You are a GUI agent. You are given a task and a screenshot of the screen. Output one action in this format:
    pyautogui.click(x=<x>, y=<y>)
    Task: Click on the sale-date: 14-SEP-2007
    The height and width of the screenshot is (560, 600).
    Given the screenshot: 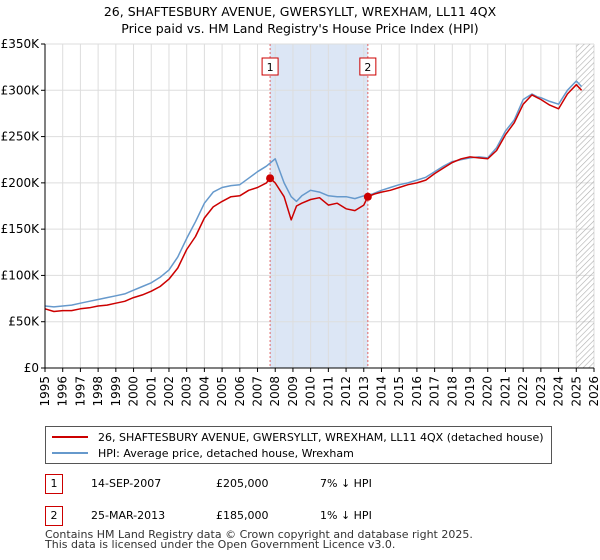 What is the action you would take?
    pyautogui.click(x=126, y=483)
    